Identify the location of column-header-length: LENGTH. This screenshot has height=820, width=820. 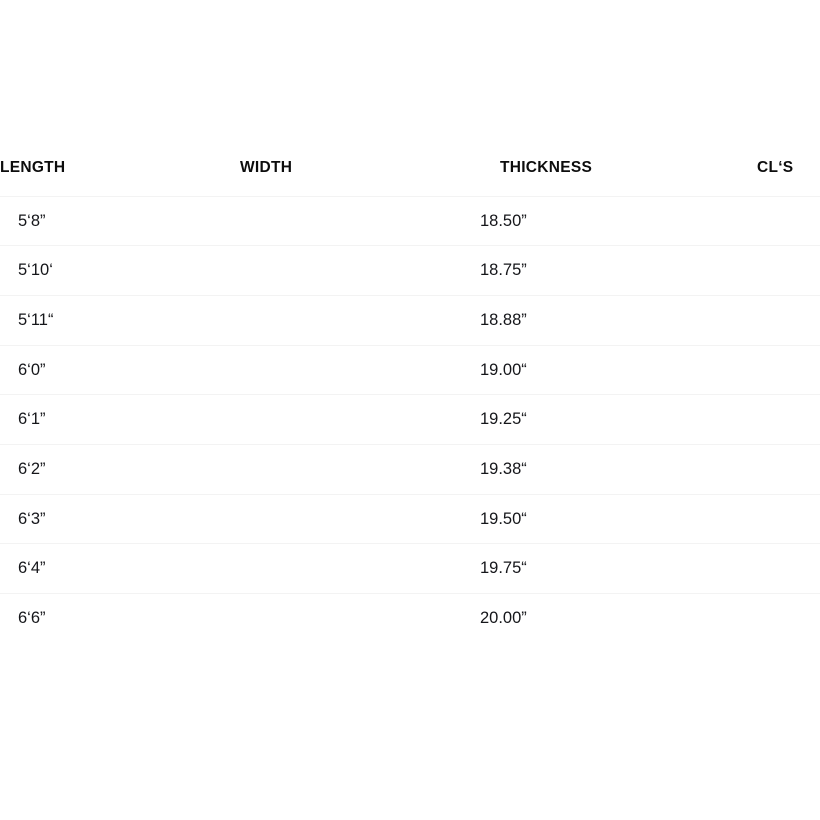
(33, 167).